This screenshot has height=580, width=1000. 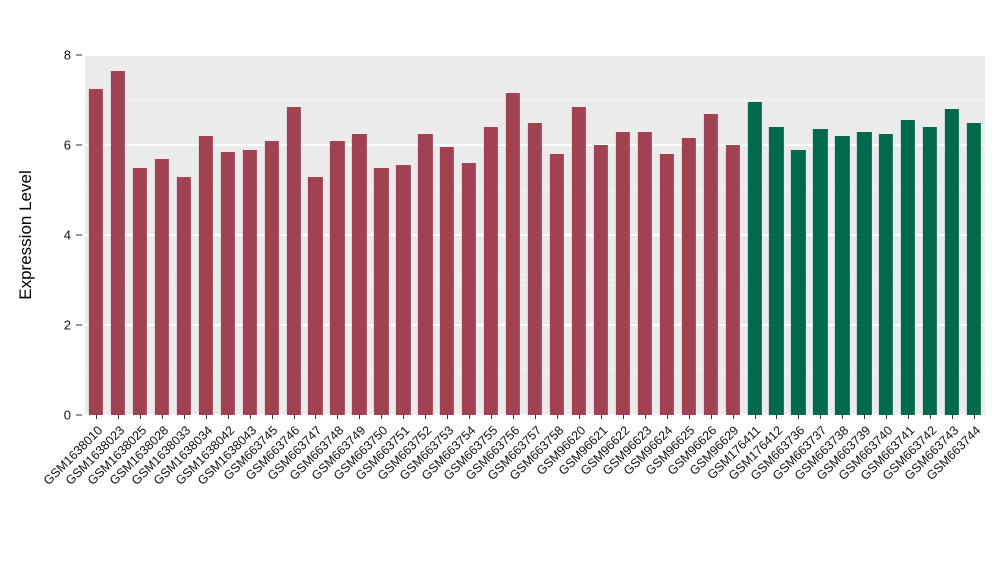 What do you see at coordinates (622, 273) in the screenshot?
I see `bar-GSM96622` at bounding box center [622, 273].